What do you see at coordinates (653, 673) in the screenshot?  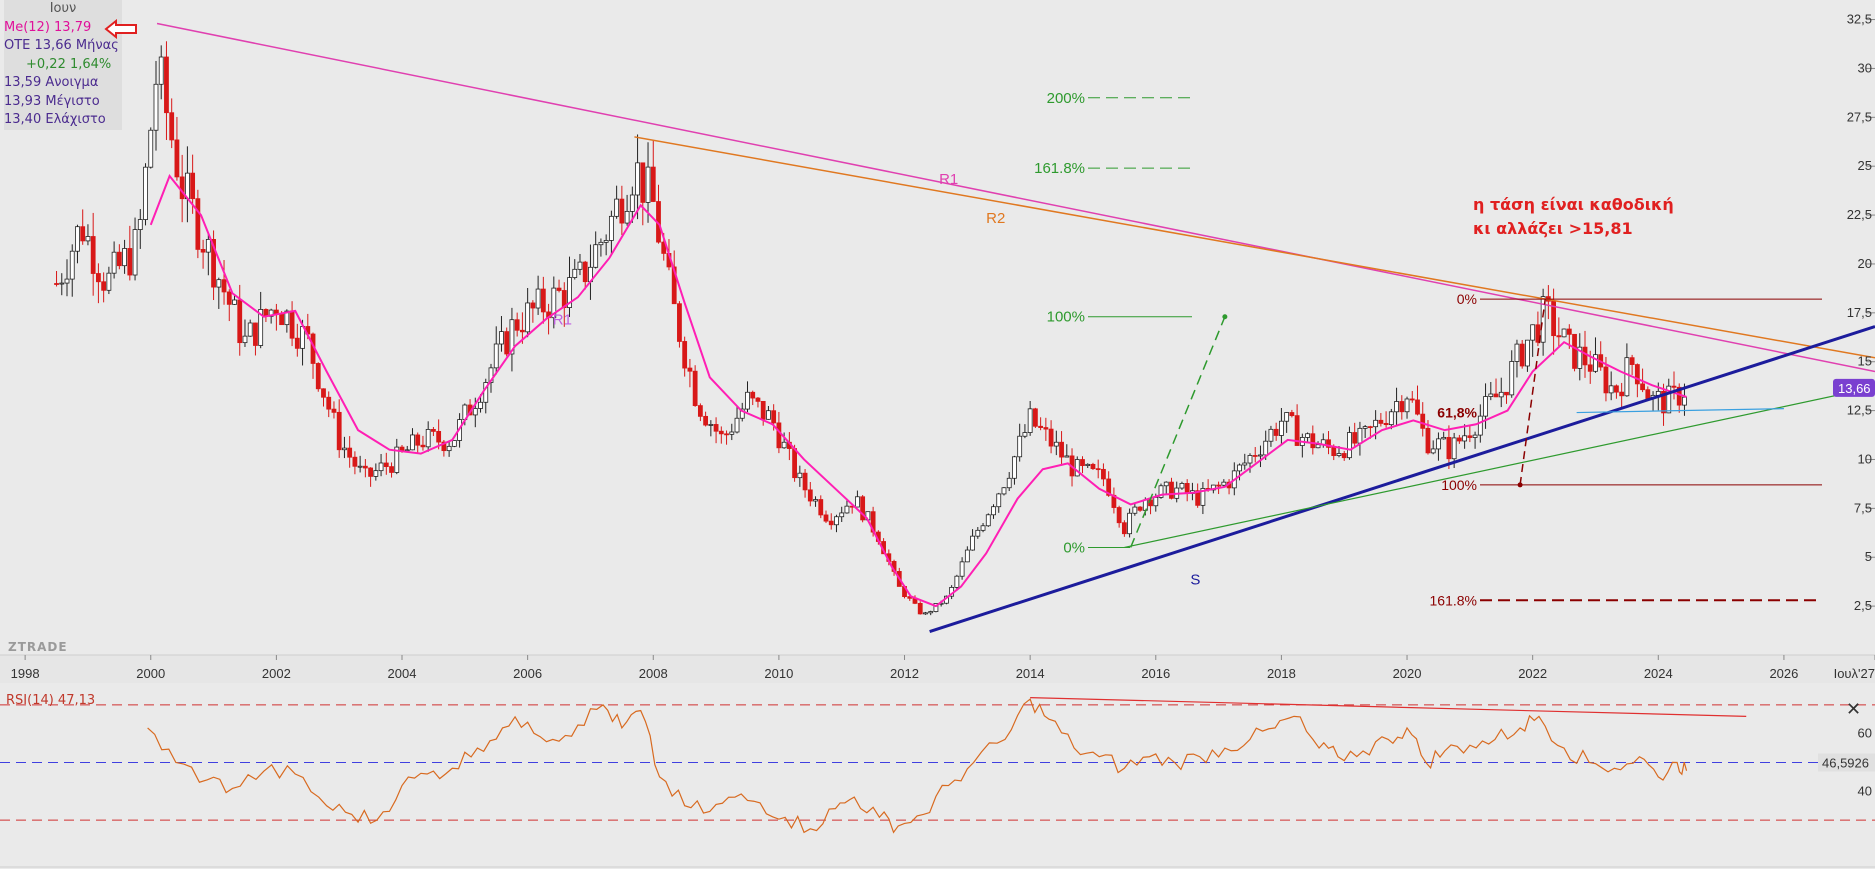 I see `x-tick-label-5: 2008` at bounding box center [653, 673].